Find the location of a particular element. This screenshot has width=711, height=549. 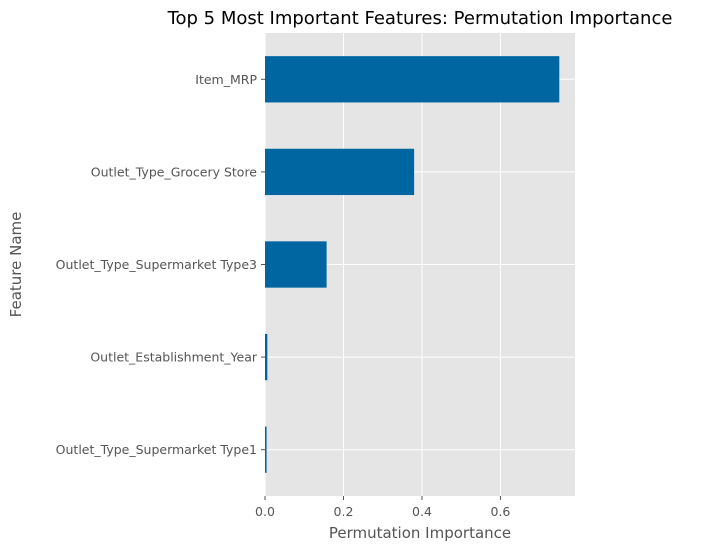

y-tick-label: Outlet_Type_Grocery Store is located at coordinates (174, 171).